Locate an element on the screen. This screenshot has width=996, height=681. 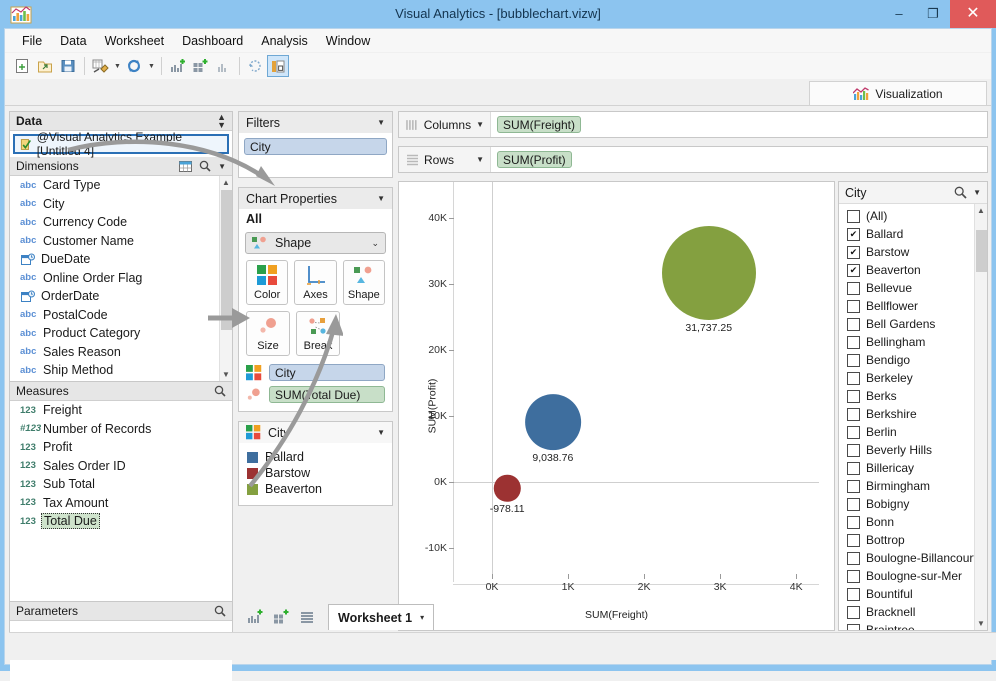
measure-row: 123 Tax Amount is located at coordinates (121, 503).